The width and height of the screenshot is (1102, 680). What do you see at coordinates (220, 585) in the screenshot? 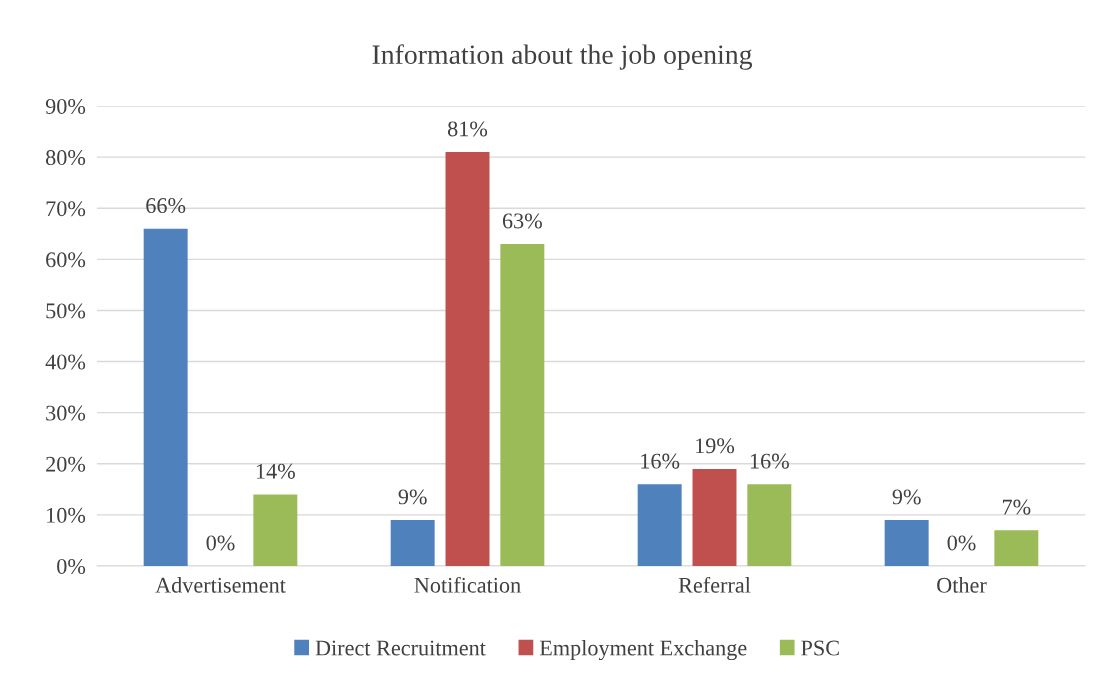
I see `x-tick-label: Advertisement` at bounding box center [220, 585].